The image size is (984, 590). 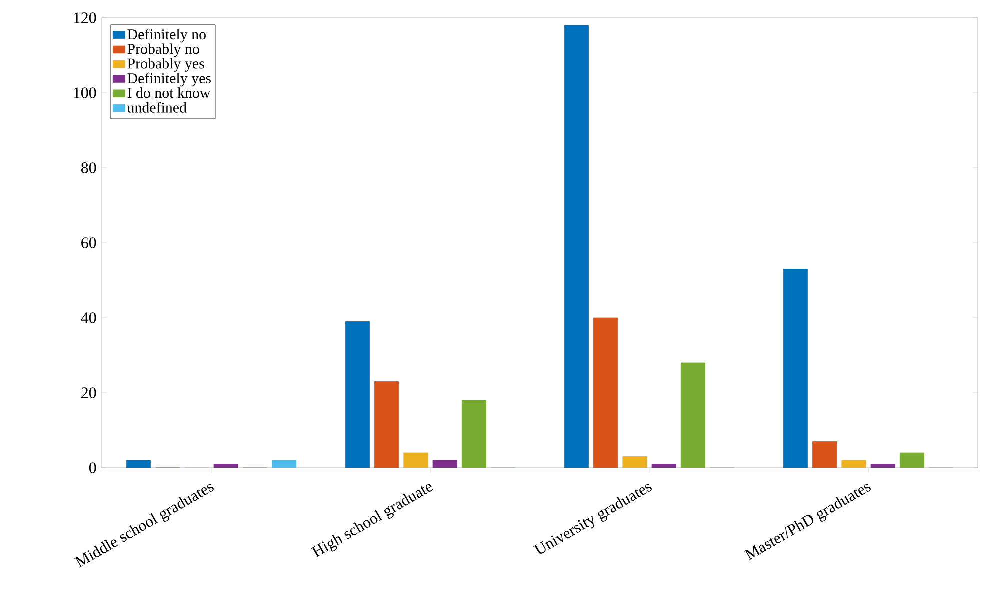 I want to click on y-tick-label: 0, so click(x=92, y=468).